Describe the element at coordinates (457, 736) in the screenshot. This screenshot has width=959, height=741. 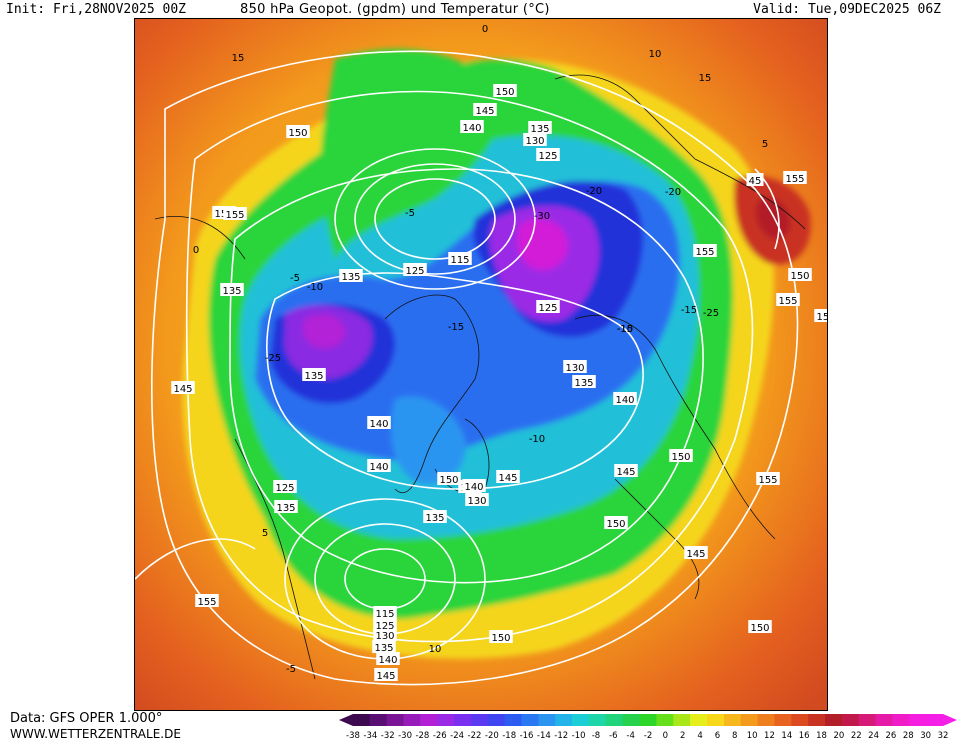
I see `legend-tick-label: -24` at that location.